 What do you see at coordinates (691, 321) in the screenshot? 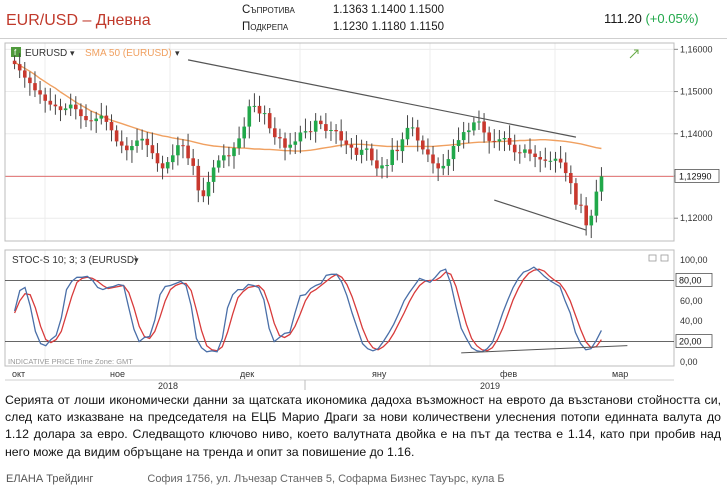
I see `stoch-tick-label: 40,00` at bounding box center [691, 321].